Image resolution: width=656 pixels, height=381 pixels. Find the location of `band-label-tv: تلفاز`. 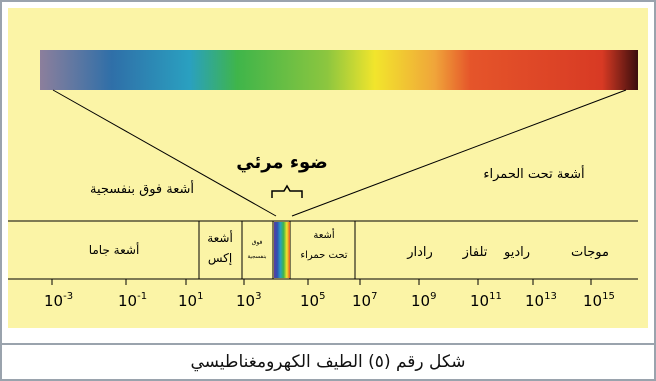

band-label-tv: تلفاز is located at coordinates (475, 252).